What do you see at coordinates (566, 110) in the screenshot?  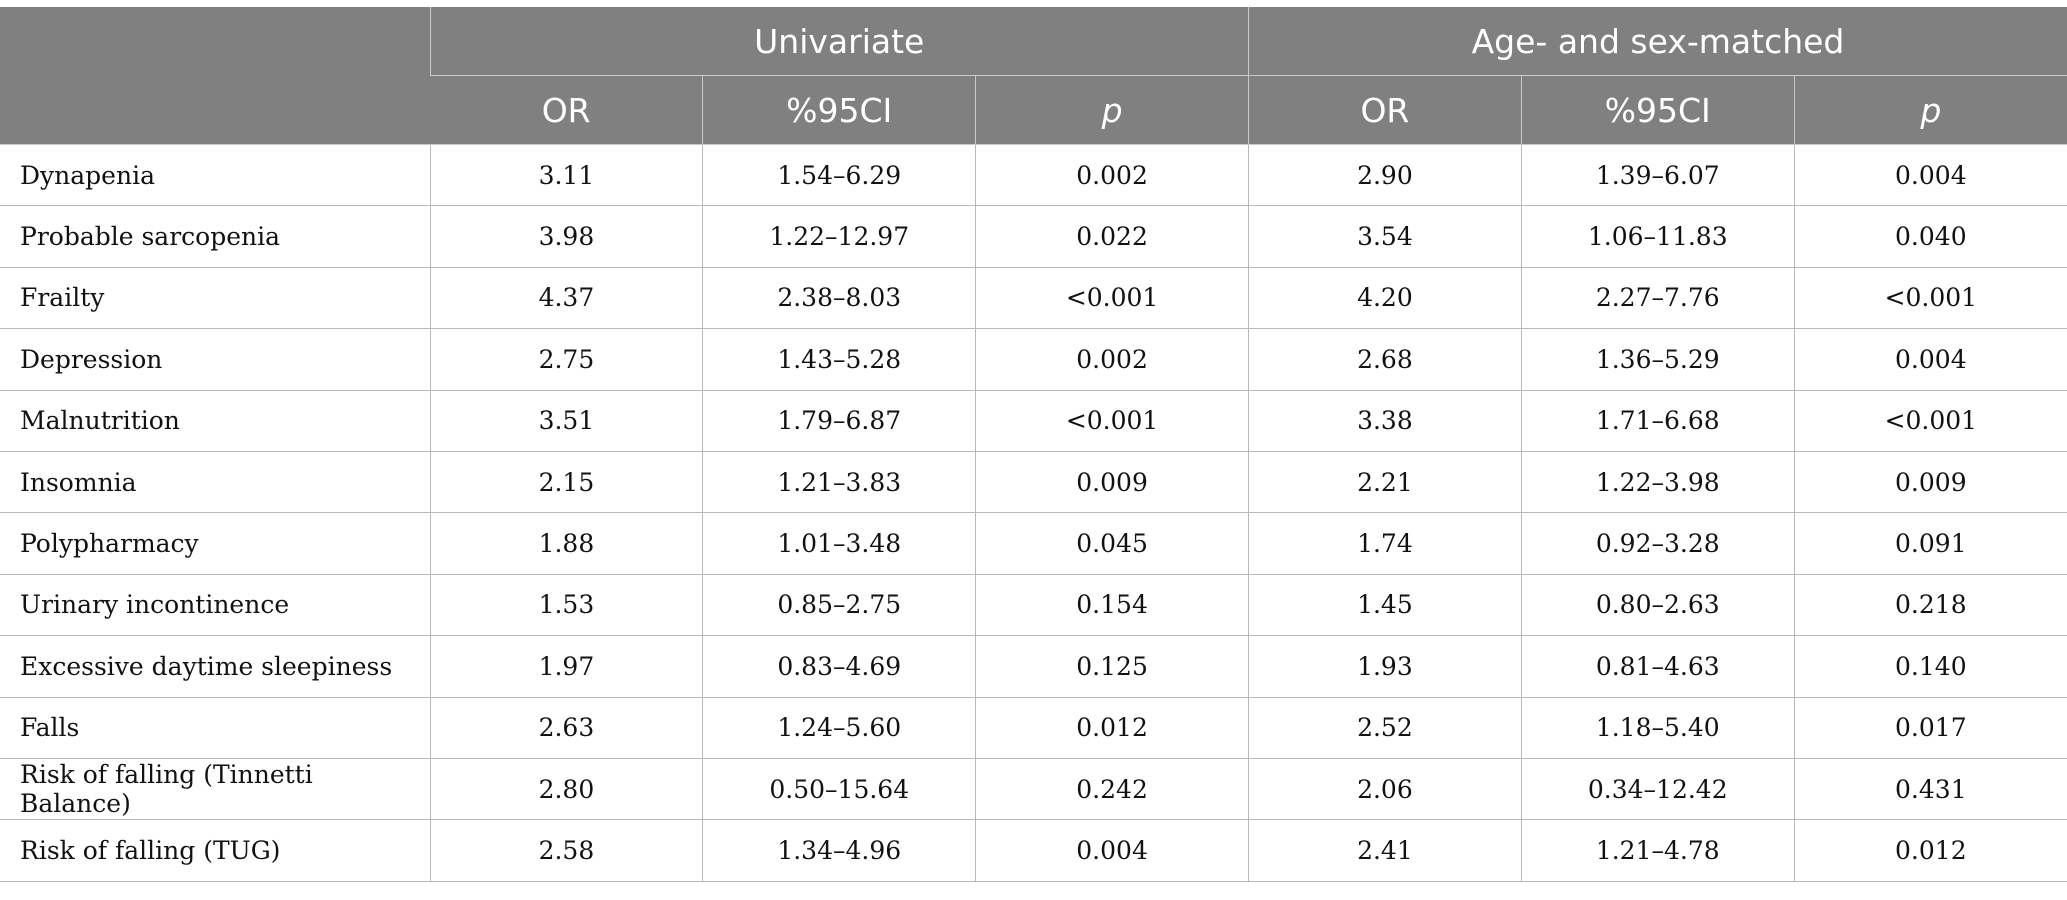 I see `header-univariate-or: OR` at bounding box center [566, 110].